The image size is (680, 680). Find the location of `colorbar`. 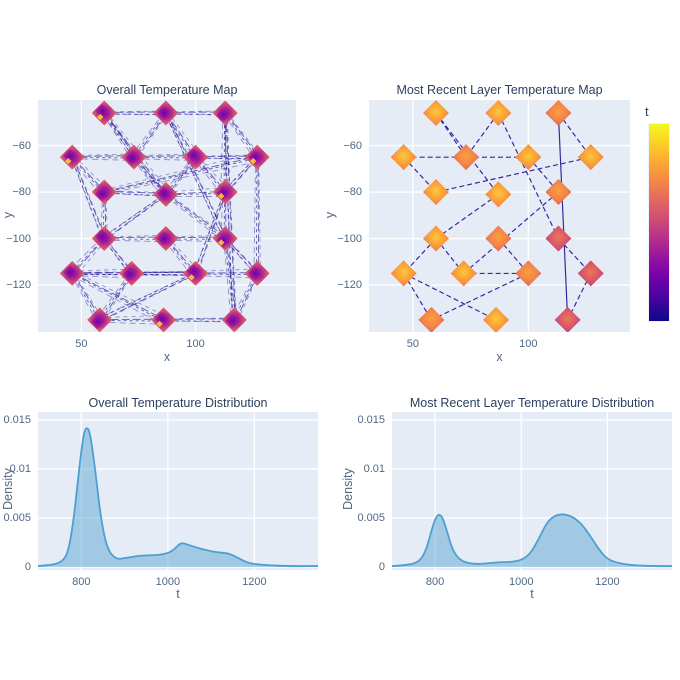

colorbar is located at coordinates (659, 222).